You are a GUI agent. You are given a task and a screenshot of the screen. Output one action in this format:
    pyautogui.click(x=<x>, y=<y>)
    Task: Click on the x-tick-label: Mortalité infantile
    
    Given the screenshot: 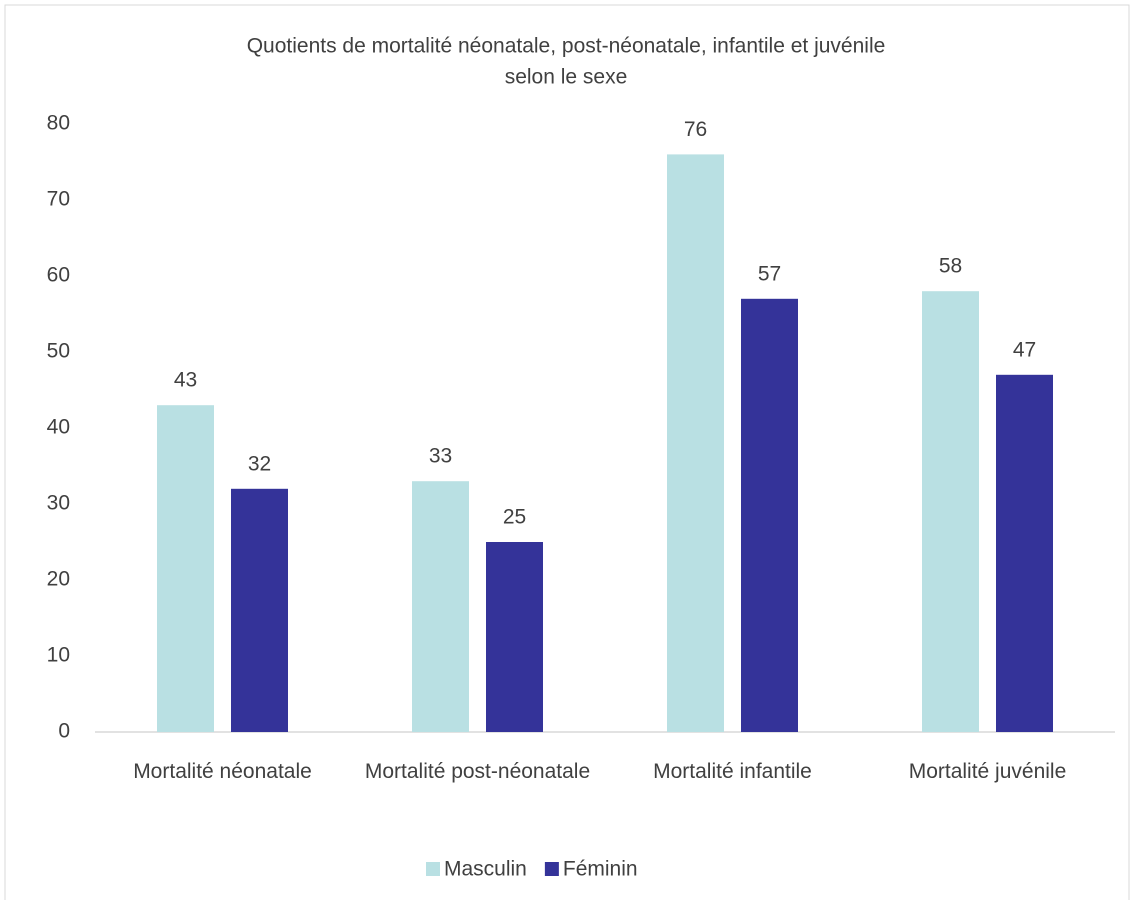 What is the action you would take?
    pyautogui.click(x=732, y=771)
    